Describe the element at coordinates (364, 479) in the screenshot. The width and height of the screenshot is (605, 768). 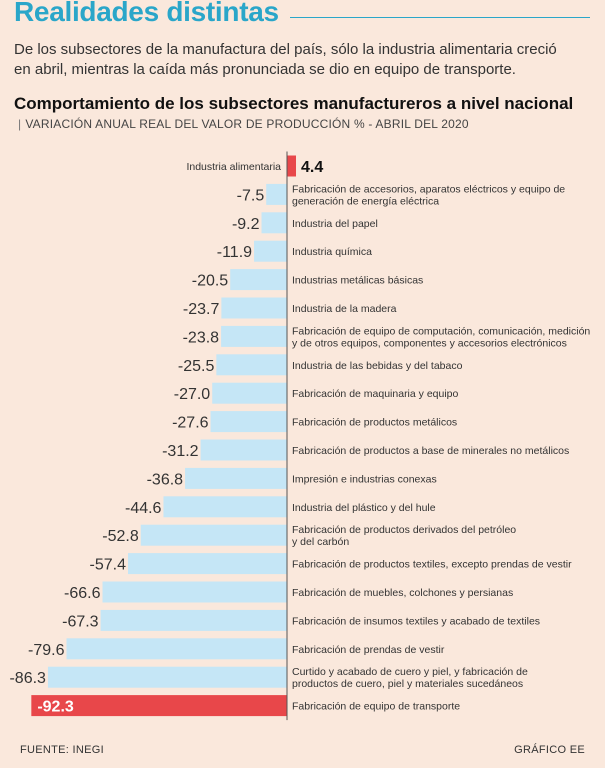
I see `category-label: Impresión e industrias conexas` at that location.